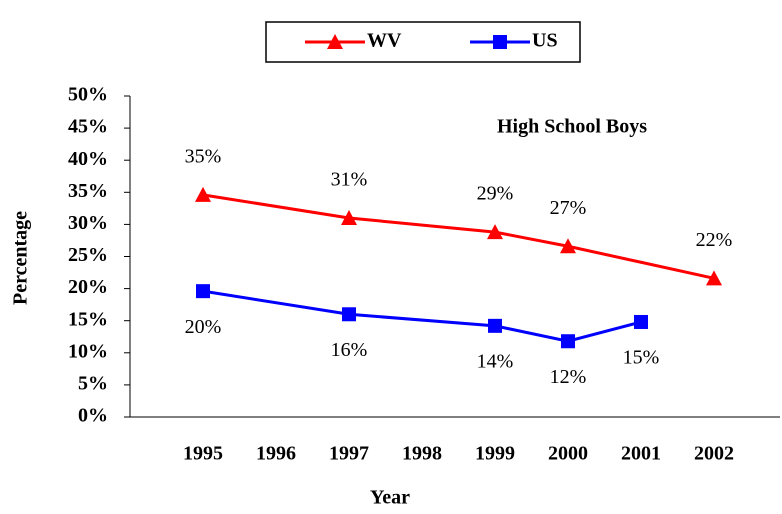  I want to click on x-tick-label: 2002, so click(714, 454).